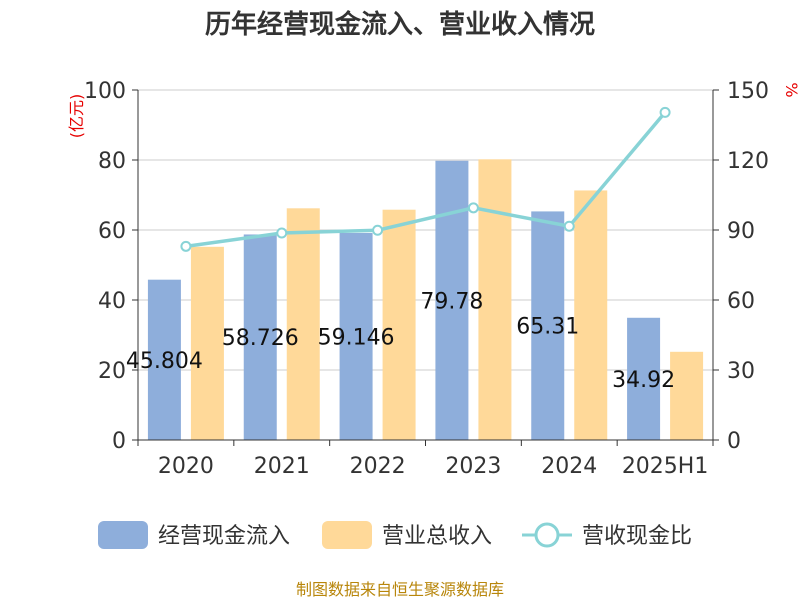 The image size is (800, 600). What do you see at coordinates (734, 441) in the screenshot?
I see `right-axis-tick-label: 0` at bounding box center [734, 441].